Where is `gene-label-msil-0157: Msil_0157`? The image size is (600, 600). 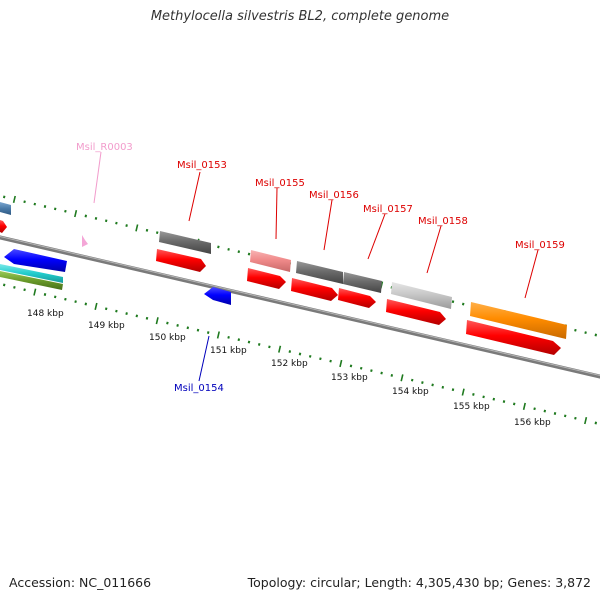
gene-label-msil-0157: Msil_0157 is located at coordinates (388, 209).